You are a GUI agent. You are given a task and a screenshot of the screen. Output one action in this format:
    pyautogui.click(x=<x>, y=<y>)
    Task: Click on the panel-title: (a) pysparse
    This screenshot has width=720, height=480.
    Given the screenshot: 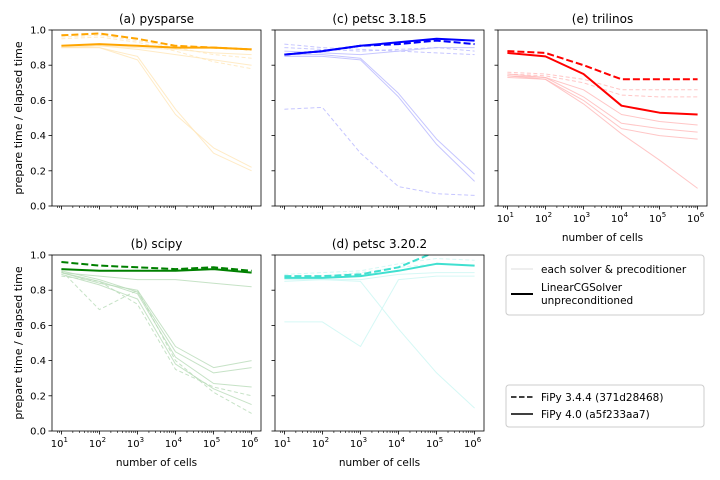 What is the action you would take?
    pyautogui.click(x=156, y=19)
    